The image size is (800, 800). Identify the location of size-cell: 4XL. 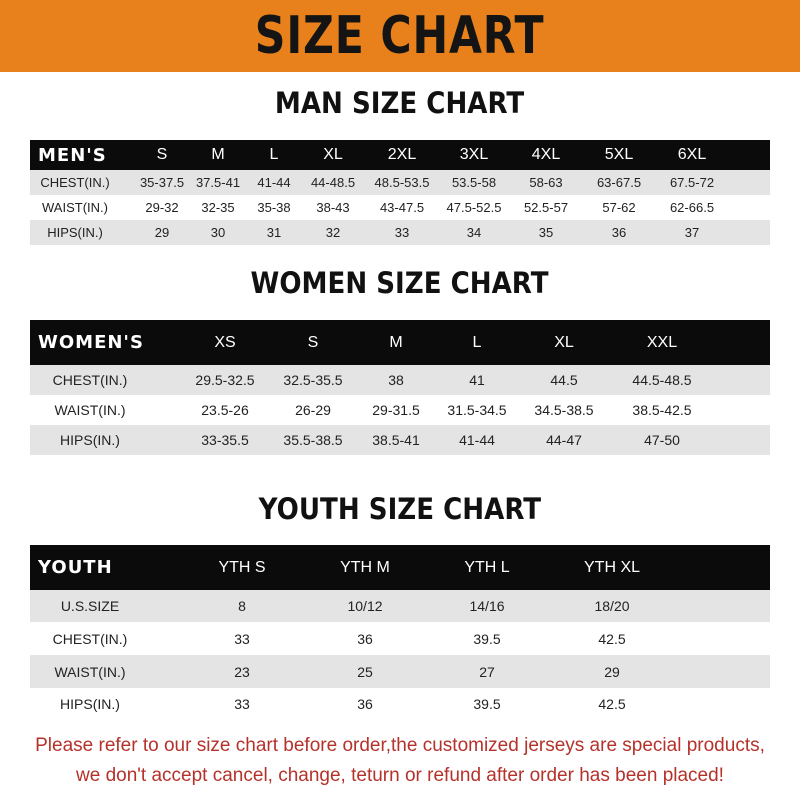
(546, 154).